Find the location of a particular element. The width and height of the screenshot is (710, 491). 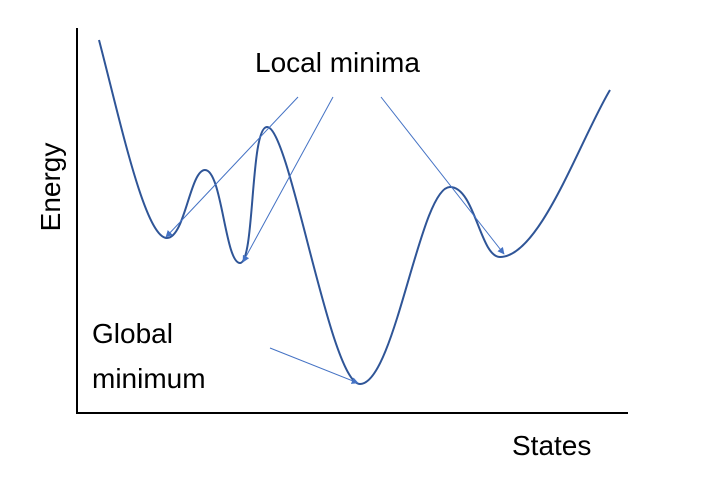

x-axis-label: States is located at coordinates (551, 445).